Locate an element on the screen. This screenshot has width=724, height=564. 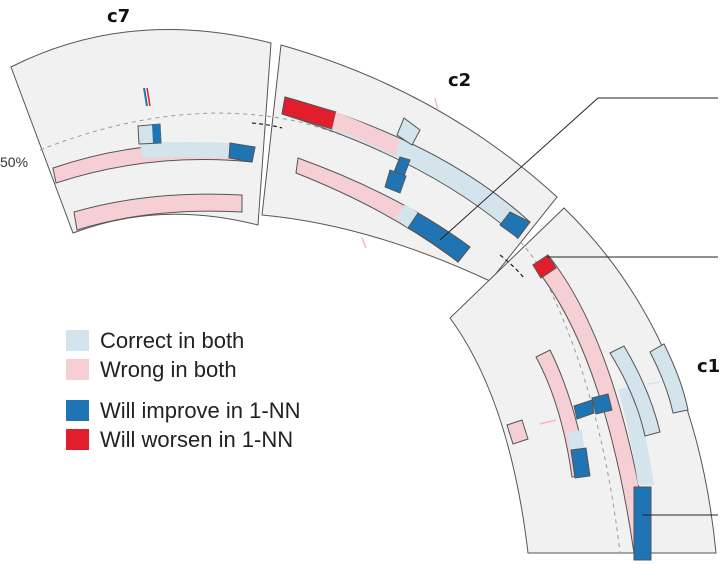
c2-bar-small-a is located at coordinates (408, 131).